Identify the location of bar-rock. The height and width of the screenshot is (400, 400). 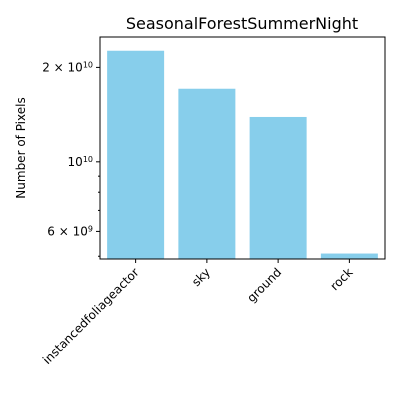
(349, 256).